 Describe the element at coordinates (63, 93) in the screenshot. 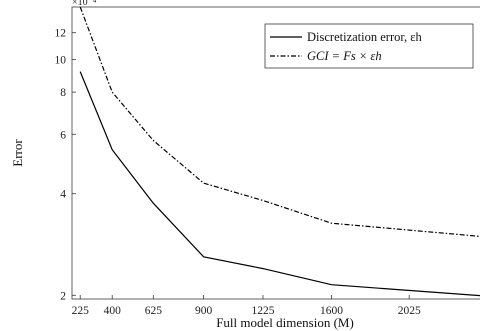

I see `y-tick-label-8: 8` at that location.